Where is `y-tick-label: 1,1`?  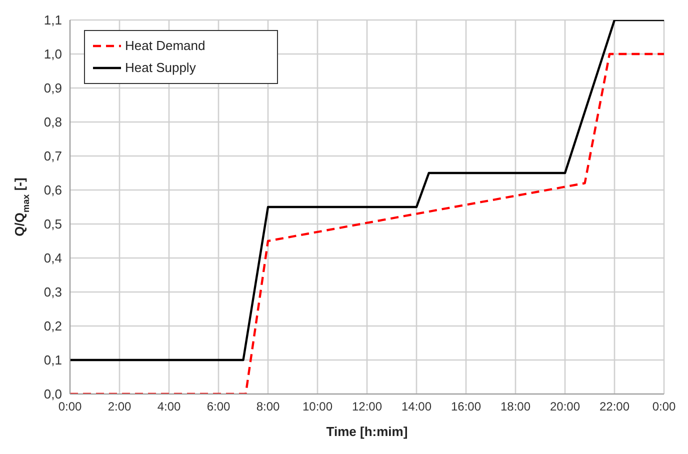
y-tick-label: 1,1 is located at coordinates (53, 20).